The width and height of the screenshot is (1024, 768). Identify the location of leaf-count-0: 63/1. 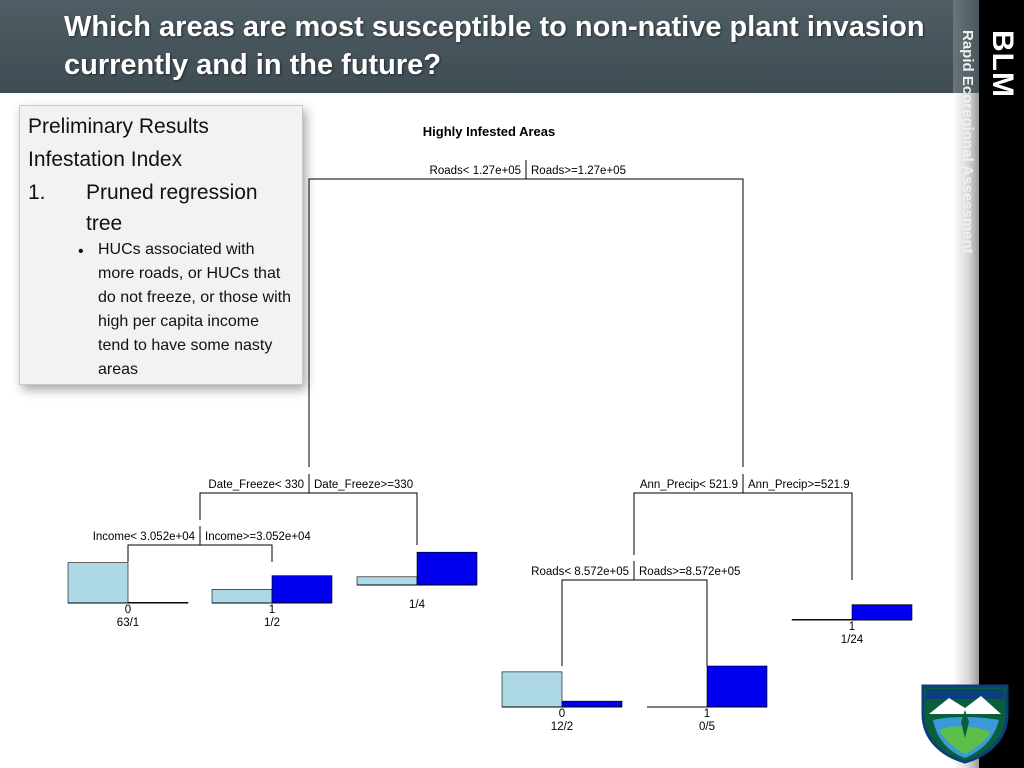
(128, 623).